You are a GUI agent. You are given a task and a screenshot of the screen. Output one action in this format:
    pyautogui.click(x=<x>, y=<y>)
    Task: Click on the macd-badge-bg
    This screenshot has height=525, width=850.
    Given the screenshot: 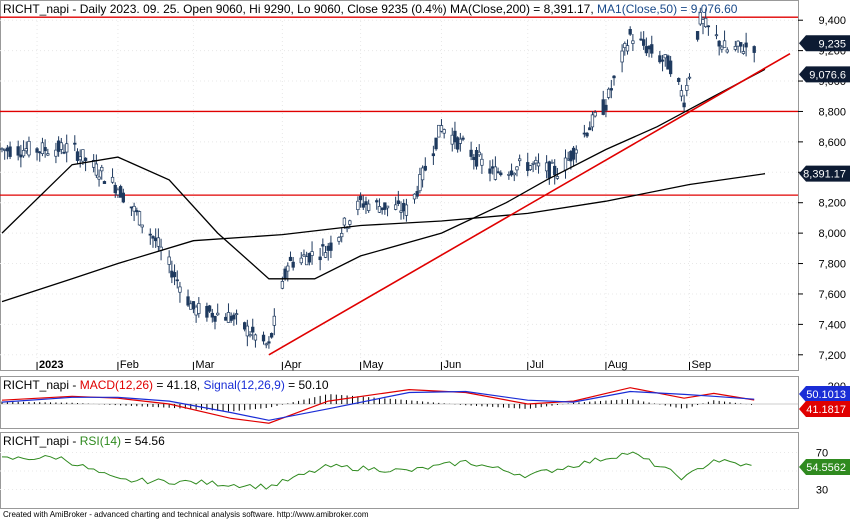 What is the action you would take?
    pyautogui.click(x=824, y=409)
    